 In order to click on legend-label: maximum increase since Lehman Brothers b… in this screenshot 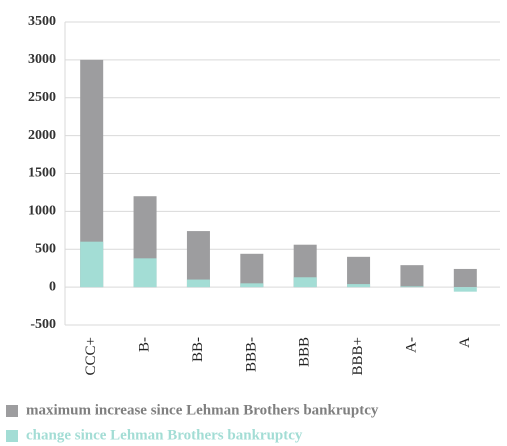, I will do `click(202, 410)`.